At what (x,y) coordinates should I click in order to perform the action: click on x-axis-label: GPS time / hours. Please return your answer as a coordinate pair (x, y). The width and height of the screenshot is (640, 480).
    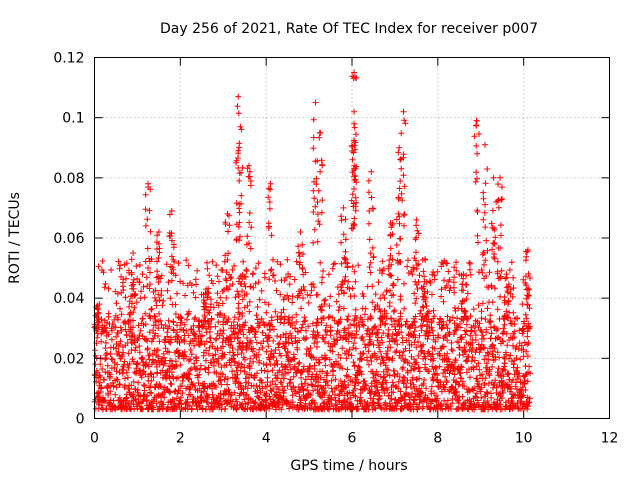
    Looking at the image, I should click on (348, 466).